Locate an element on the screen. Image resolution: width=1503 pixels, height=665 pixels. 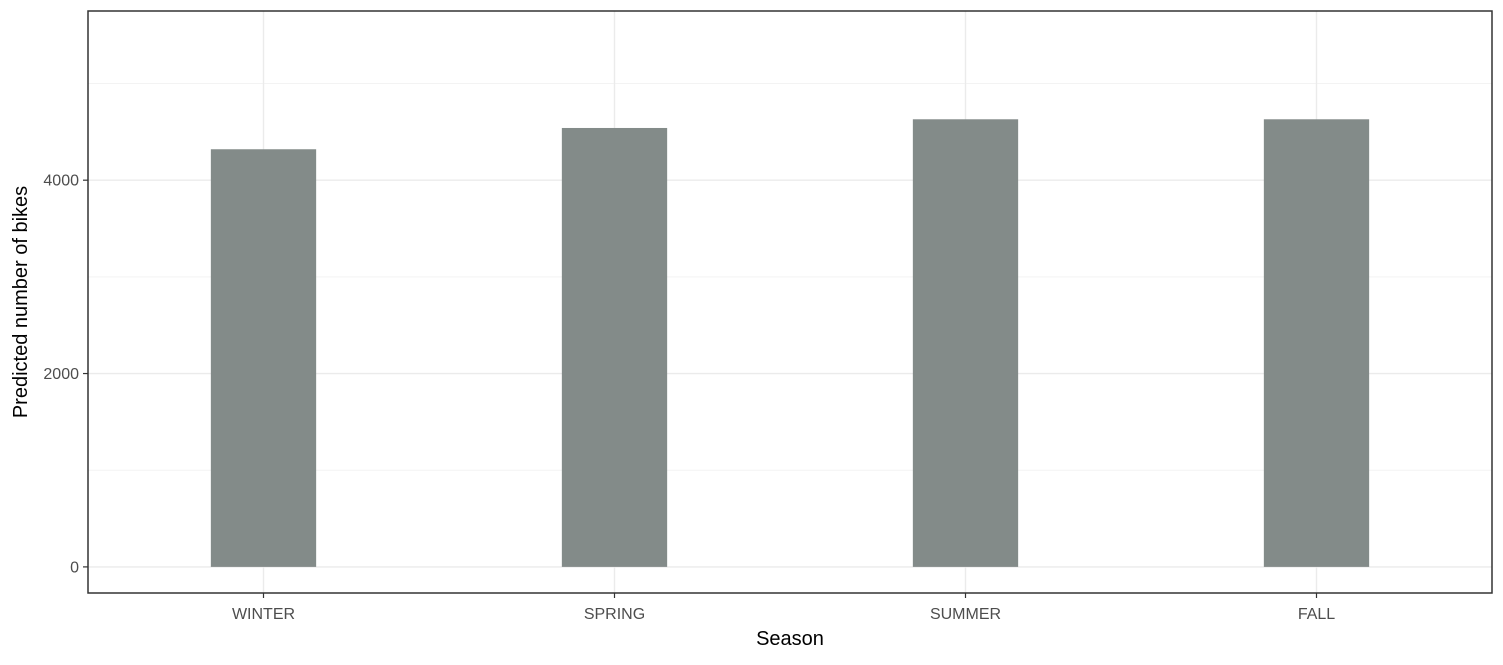
x-tick-label: FALL is located at coordinates (1316, 614).